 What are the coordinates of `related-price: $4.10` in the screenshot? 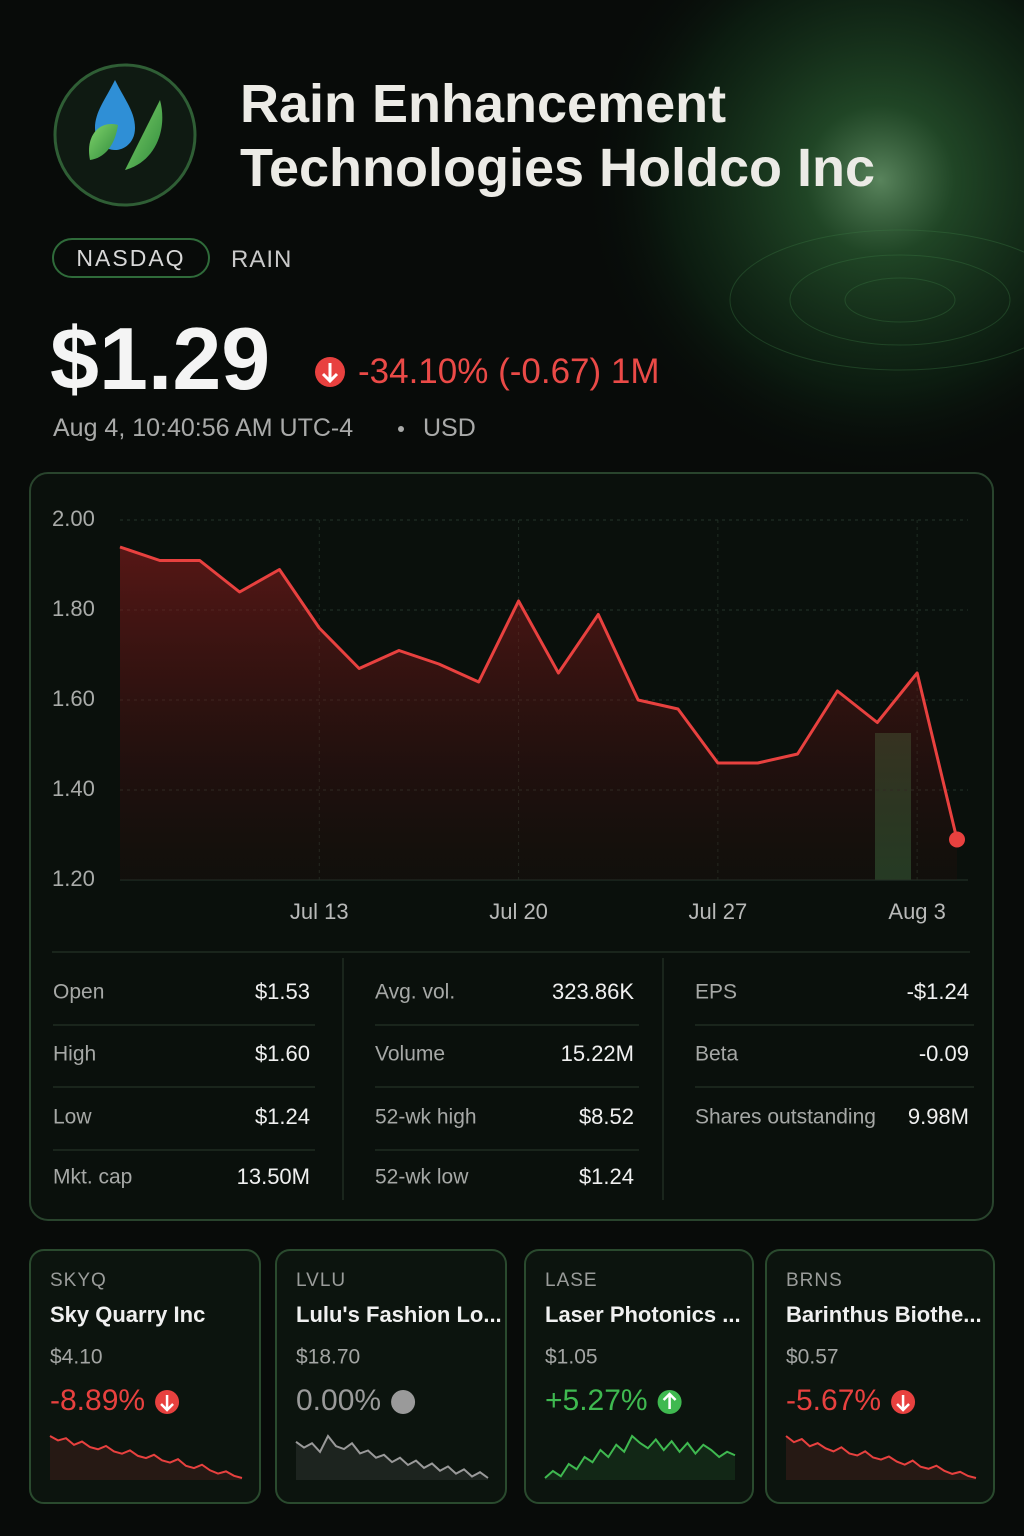 It's located at (76, 1357).